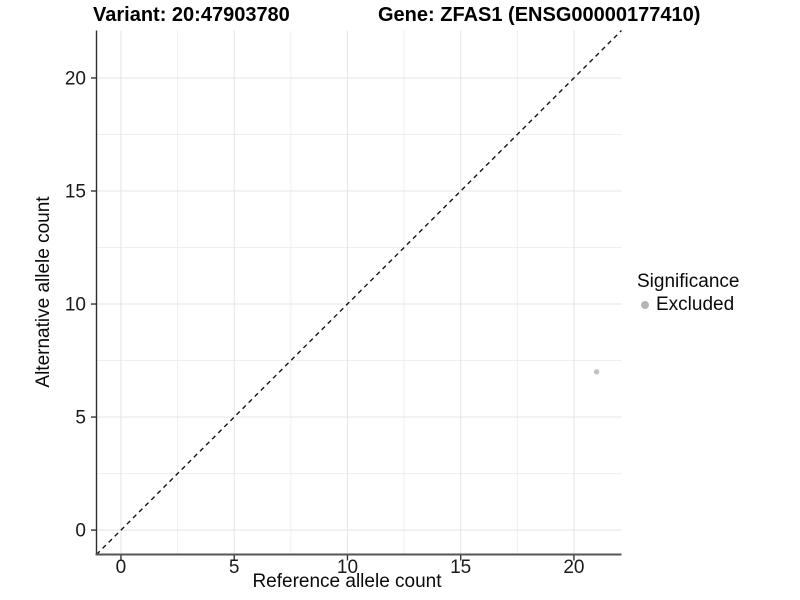  Describe the element at coordinates (460, 567) in the screenshot. I see `x-tick-label: 15` at that location.